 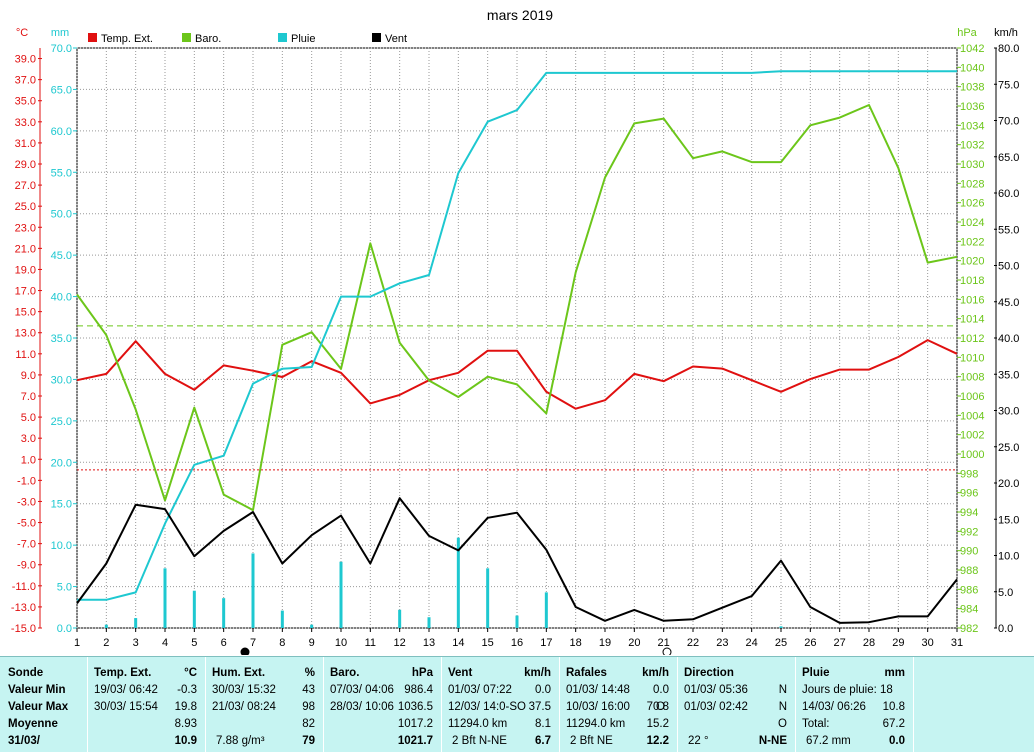 What do you see at coordinates (309, 673) in the screenshot?
I see `hum-unit: %` at bounding box center [309, 673].